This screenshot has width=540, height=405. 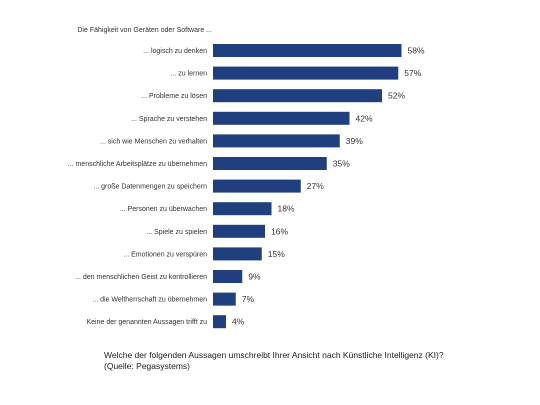 What do you see at coordinates (174, 96) in the screenshot?
I see `category-label: ... Probleme zu lösen` at bounding box center [174, 96].